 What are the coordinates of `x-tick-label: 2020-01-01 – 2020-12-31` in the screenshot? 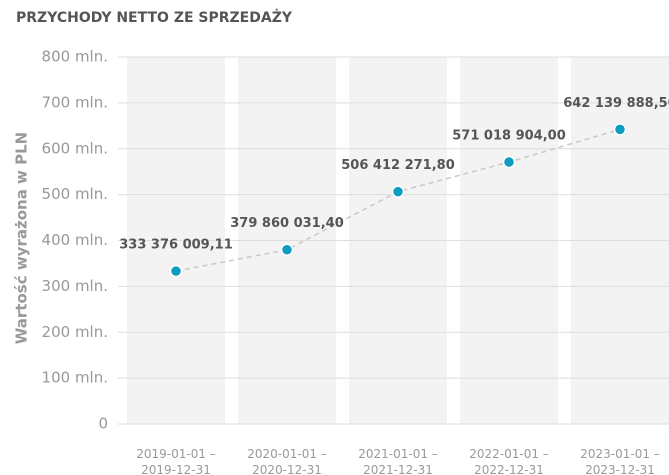 It's located at (287, 461).